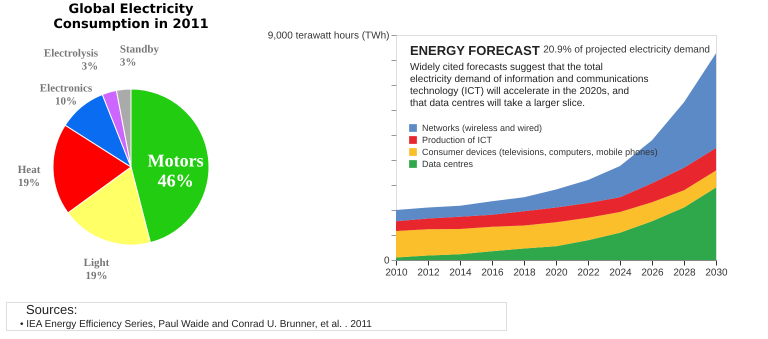 This screenshot has height=339, width=768. Describe the element at coordinates (492, 273) in the screenshot. I see `x-tick-label: 2016` at that location.